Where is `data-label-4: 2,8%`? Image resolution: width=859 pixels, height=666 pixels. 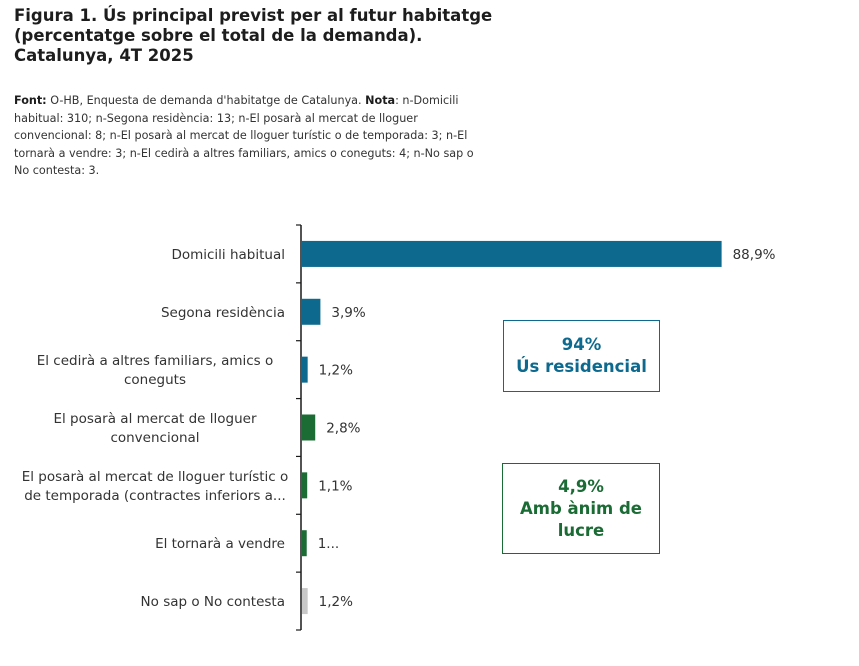 data-label-4: 2,8% is located at coordinates (343, 429).